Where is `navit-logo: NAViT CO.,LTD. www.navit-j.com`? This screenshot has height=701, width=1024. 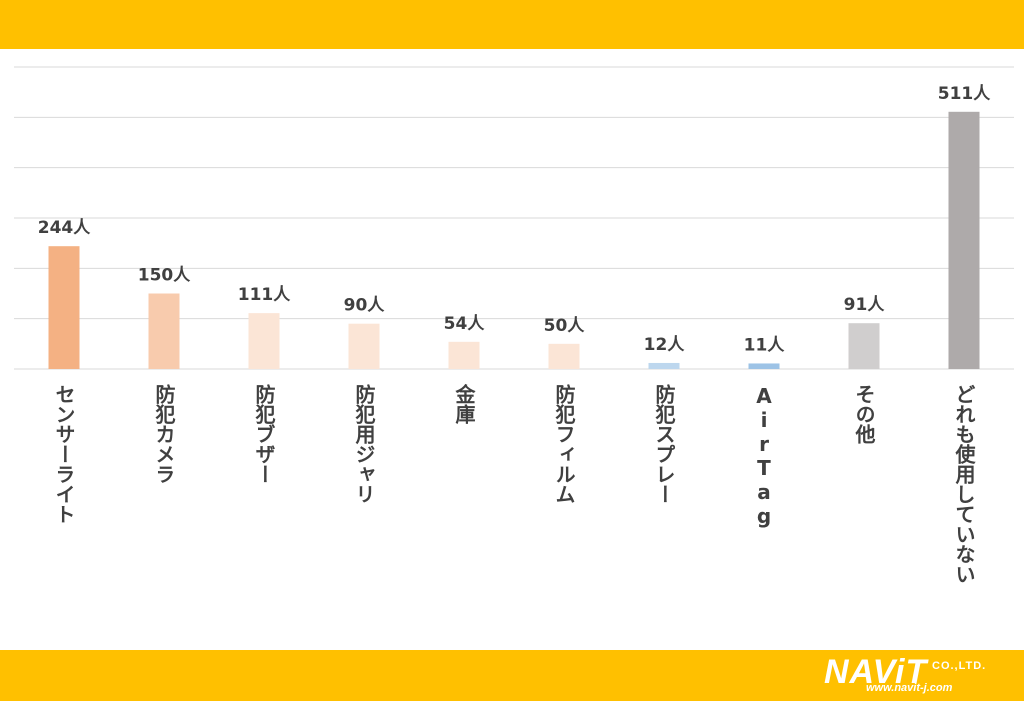
navit-logo: NAViT CO.,LTD. www.navit-j.com is located at coordinates (919, 675).